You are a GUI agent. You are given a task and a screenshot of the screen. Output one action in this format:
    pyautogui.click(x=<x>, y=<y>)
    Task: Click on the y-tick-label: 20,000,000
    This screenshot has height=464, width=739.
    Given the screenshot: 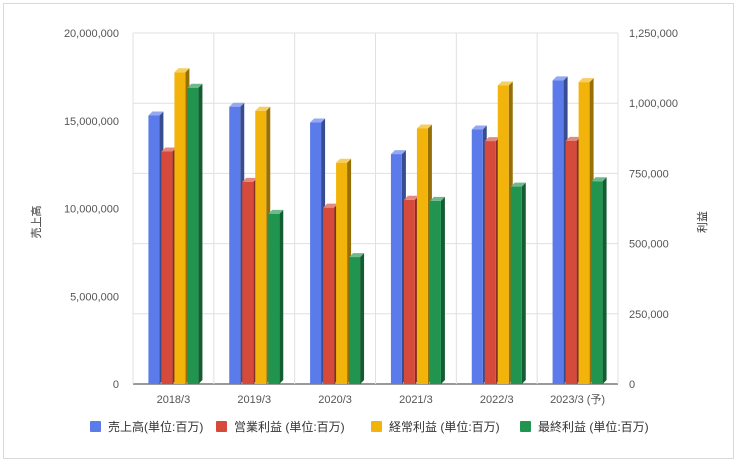 What is the action you would take?
    pyautogui.click(x=91, y=34)
    